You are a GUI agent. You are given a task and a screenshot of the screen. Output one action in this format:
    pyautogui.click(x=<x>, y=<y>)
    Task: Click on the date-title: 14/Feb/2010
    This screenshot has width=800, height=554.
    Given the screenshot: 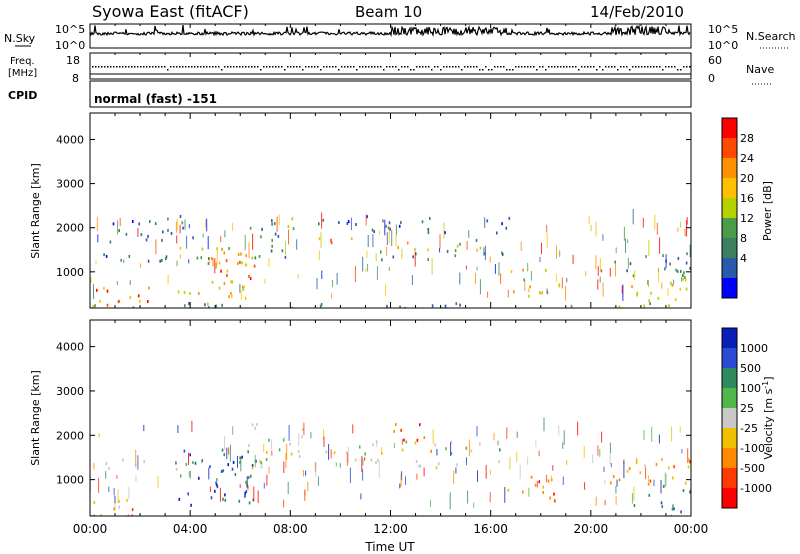 What is the action you would take?
    pyautogui.click(x=637, y=12)
    